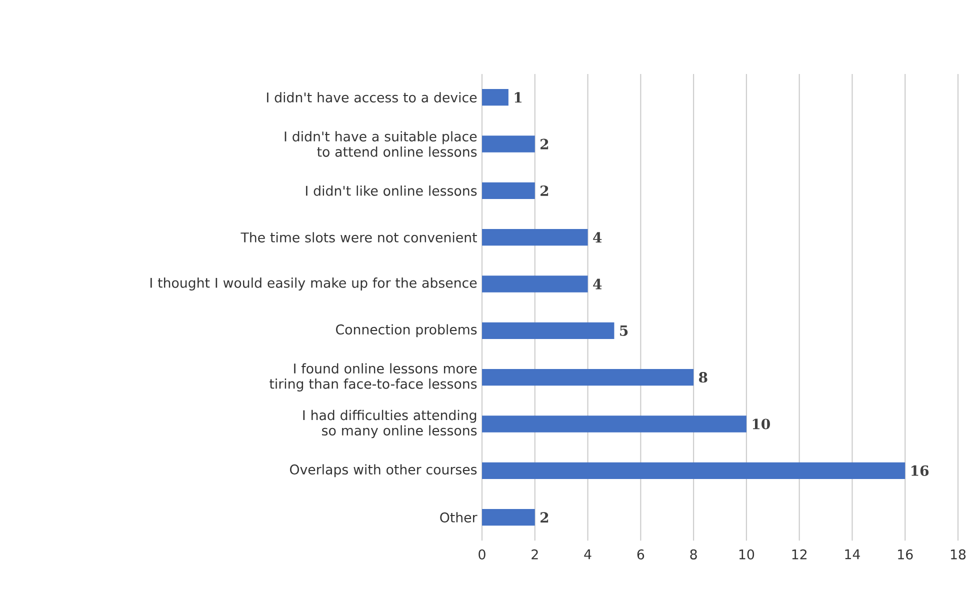 The height and width of the screenshot is (594, 978). Describe the element at coordinates (852, 554) in the screenshot. I see `x-tick-label: 14` at that location.